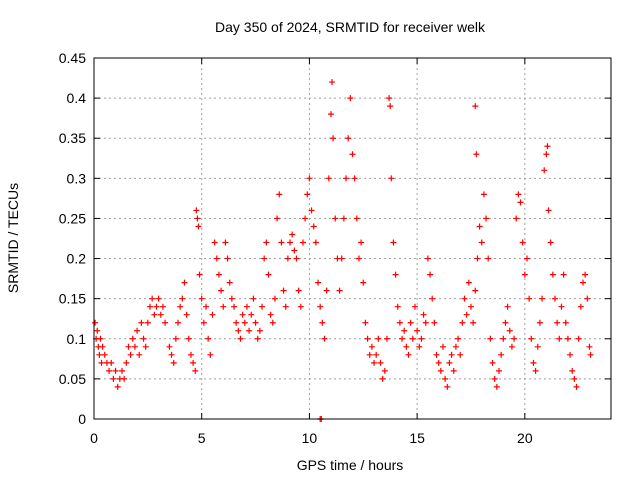  Describe the element at coordinates (72, 299) in the screenshot. I see `y-tick-label: 0.15` at that location.